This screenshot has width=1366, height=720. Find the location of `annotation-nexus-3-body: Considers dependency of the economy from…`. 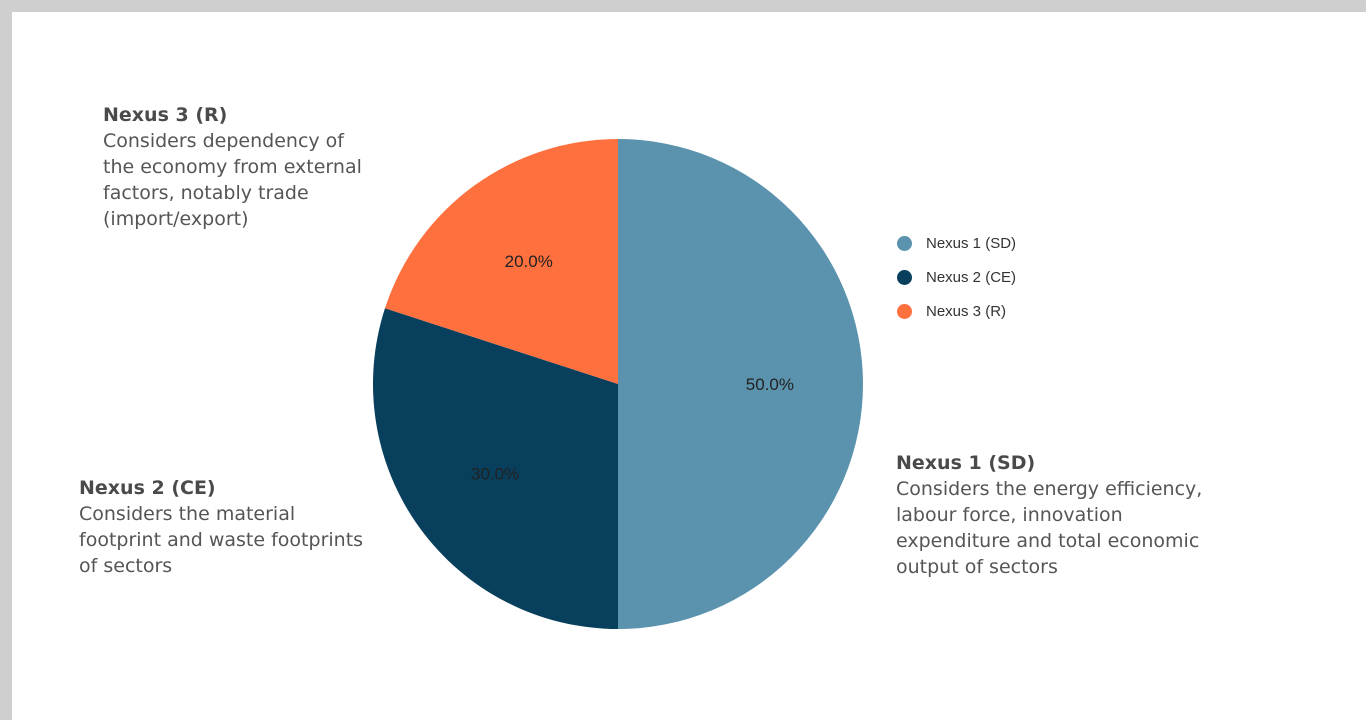

annotation-nexus-3-body: Considers dependency of the economy from… is located at coordinates (232, 180).